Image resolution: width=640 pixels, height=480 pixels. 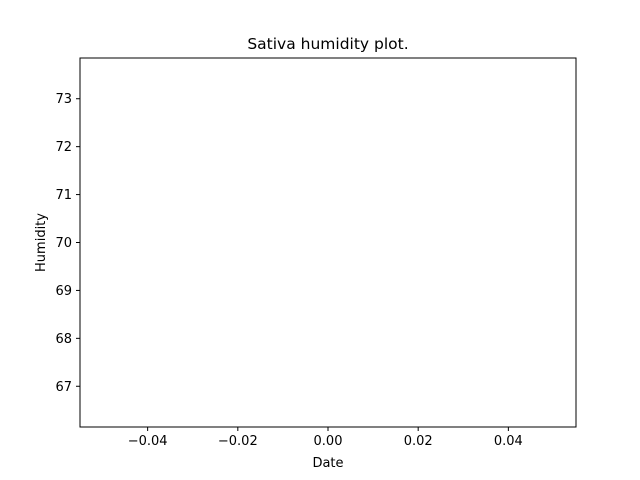 What do you see at coordinates (63, 195) in the screenshot?
I see `y-tick-label: 71` at bounding box center [63, 195].